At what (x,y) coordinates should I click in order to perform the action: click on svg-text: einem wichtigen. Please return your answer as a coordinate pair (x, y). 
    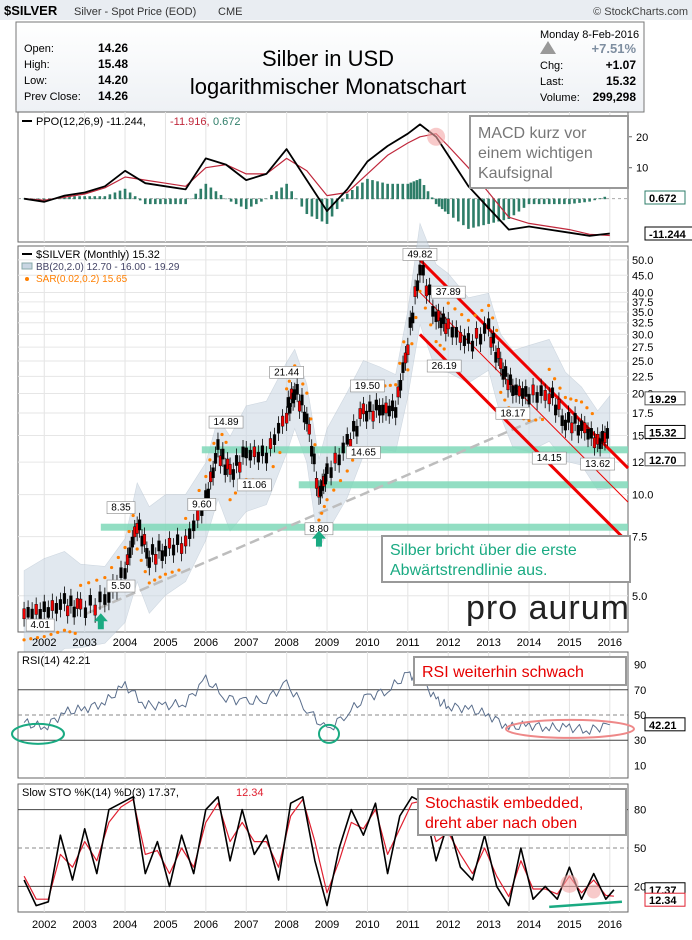
    Looking at the image, I should click on (535, 153).